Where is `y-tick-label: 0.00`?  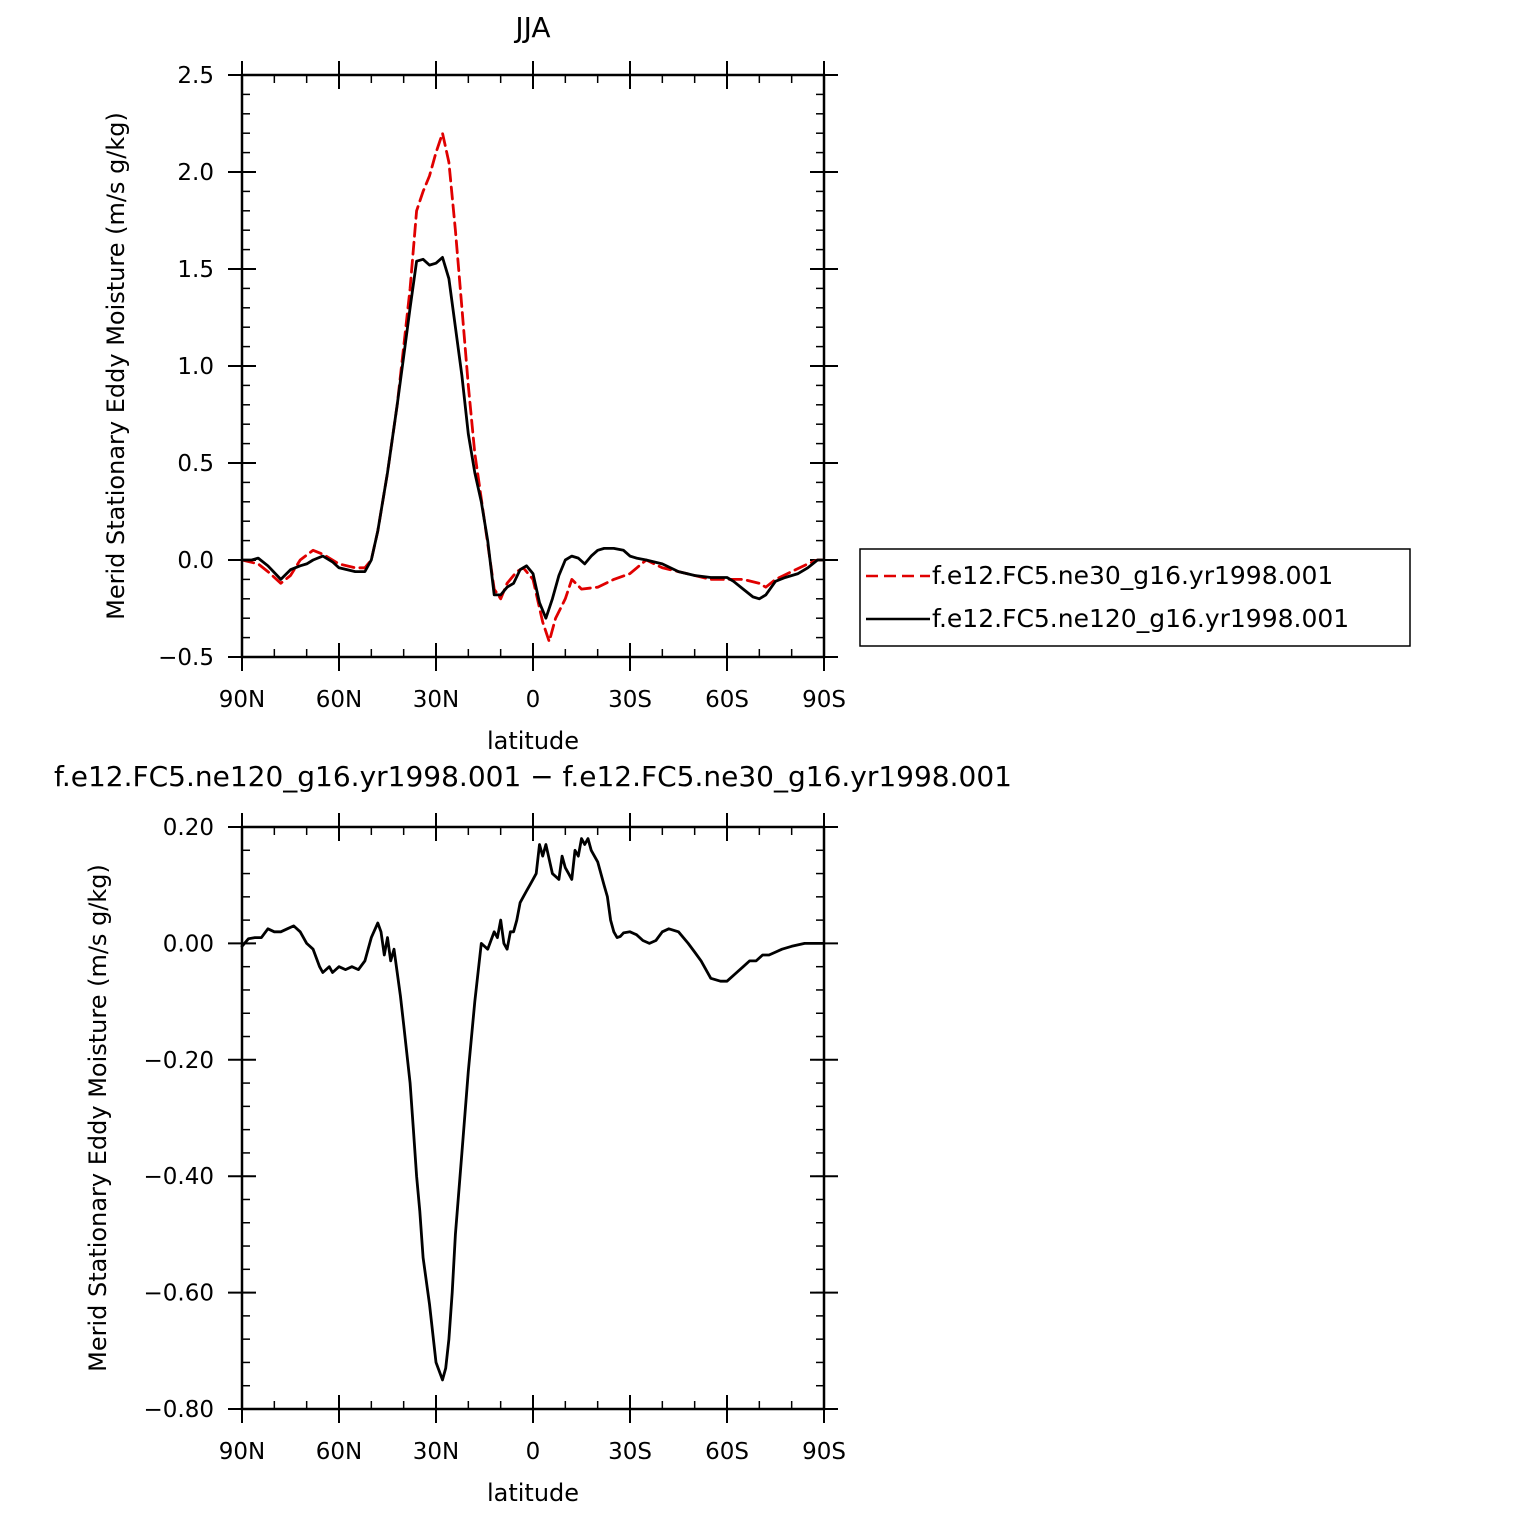 y-tick-label: 0.00 is located at coordinates (188, 944).